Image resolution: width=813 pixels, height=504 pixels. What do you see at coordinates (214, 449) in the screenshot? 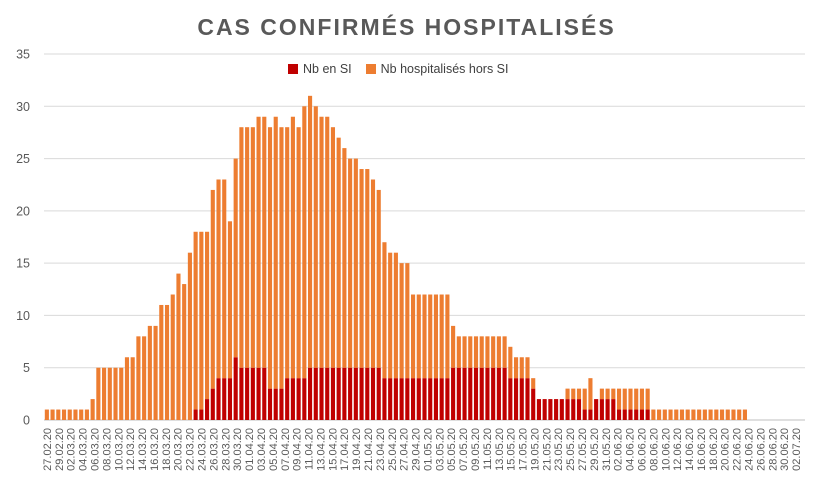
I see `x-tick-label-14: 26.03.20` at bounding box center [214, 449].